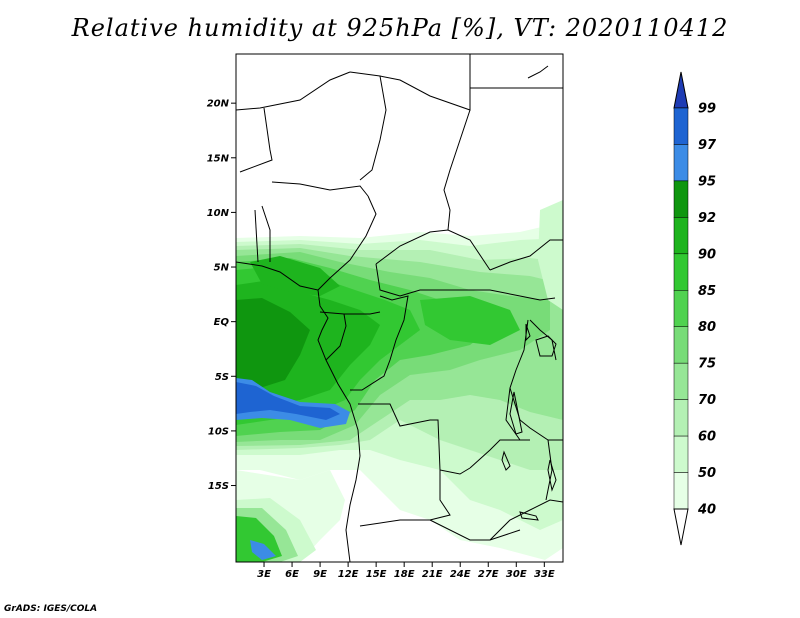 The height and width of the screenshot is (618, 800). I want to click on x-tick-label: 21E, so click(432, 574).